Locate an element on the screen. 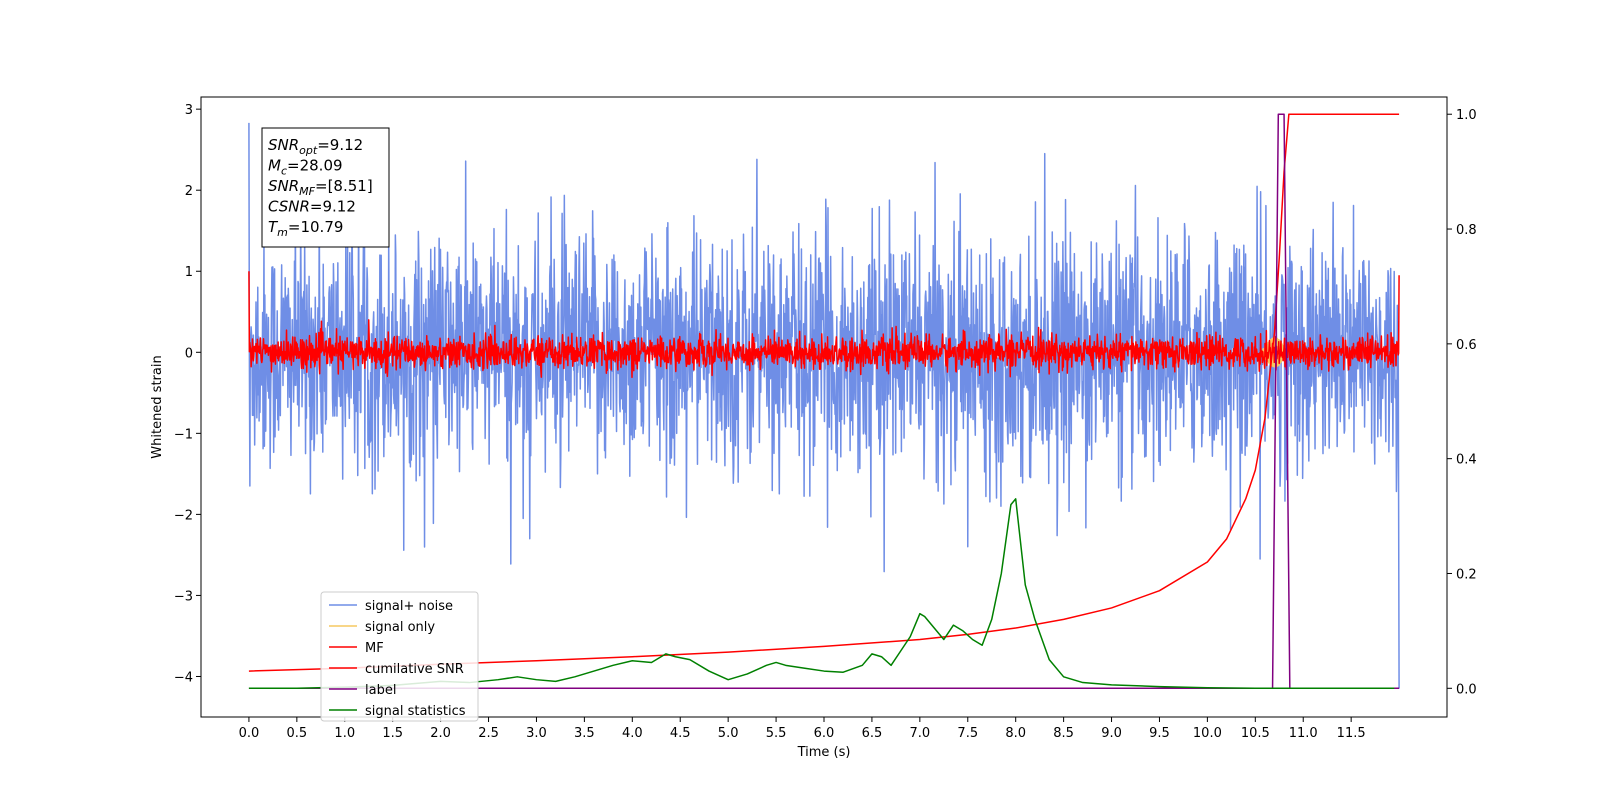 Image resolution: width=1600 pixels, height=800 pixels. annotation-line: SNRopt=9.12 is located at coordinates (315, 146).